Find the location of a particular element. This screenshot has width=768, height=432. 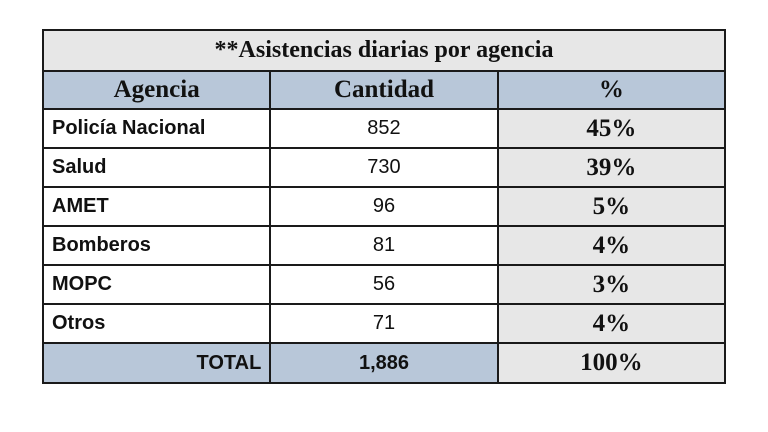

table-title-row: **Asistencias diarias por agencia is located at coordinates (384, 50).